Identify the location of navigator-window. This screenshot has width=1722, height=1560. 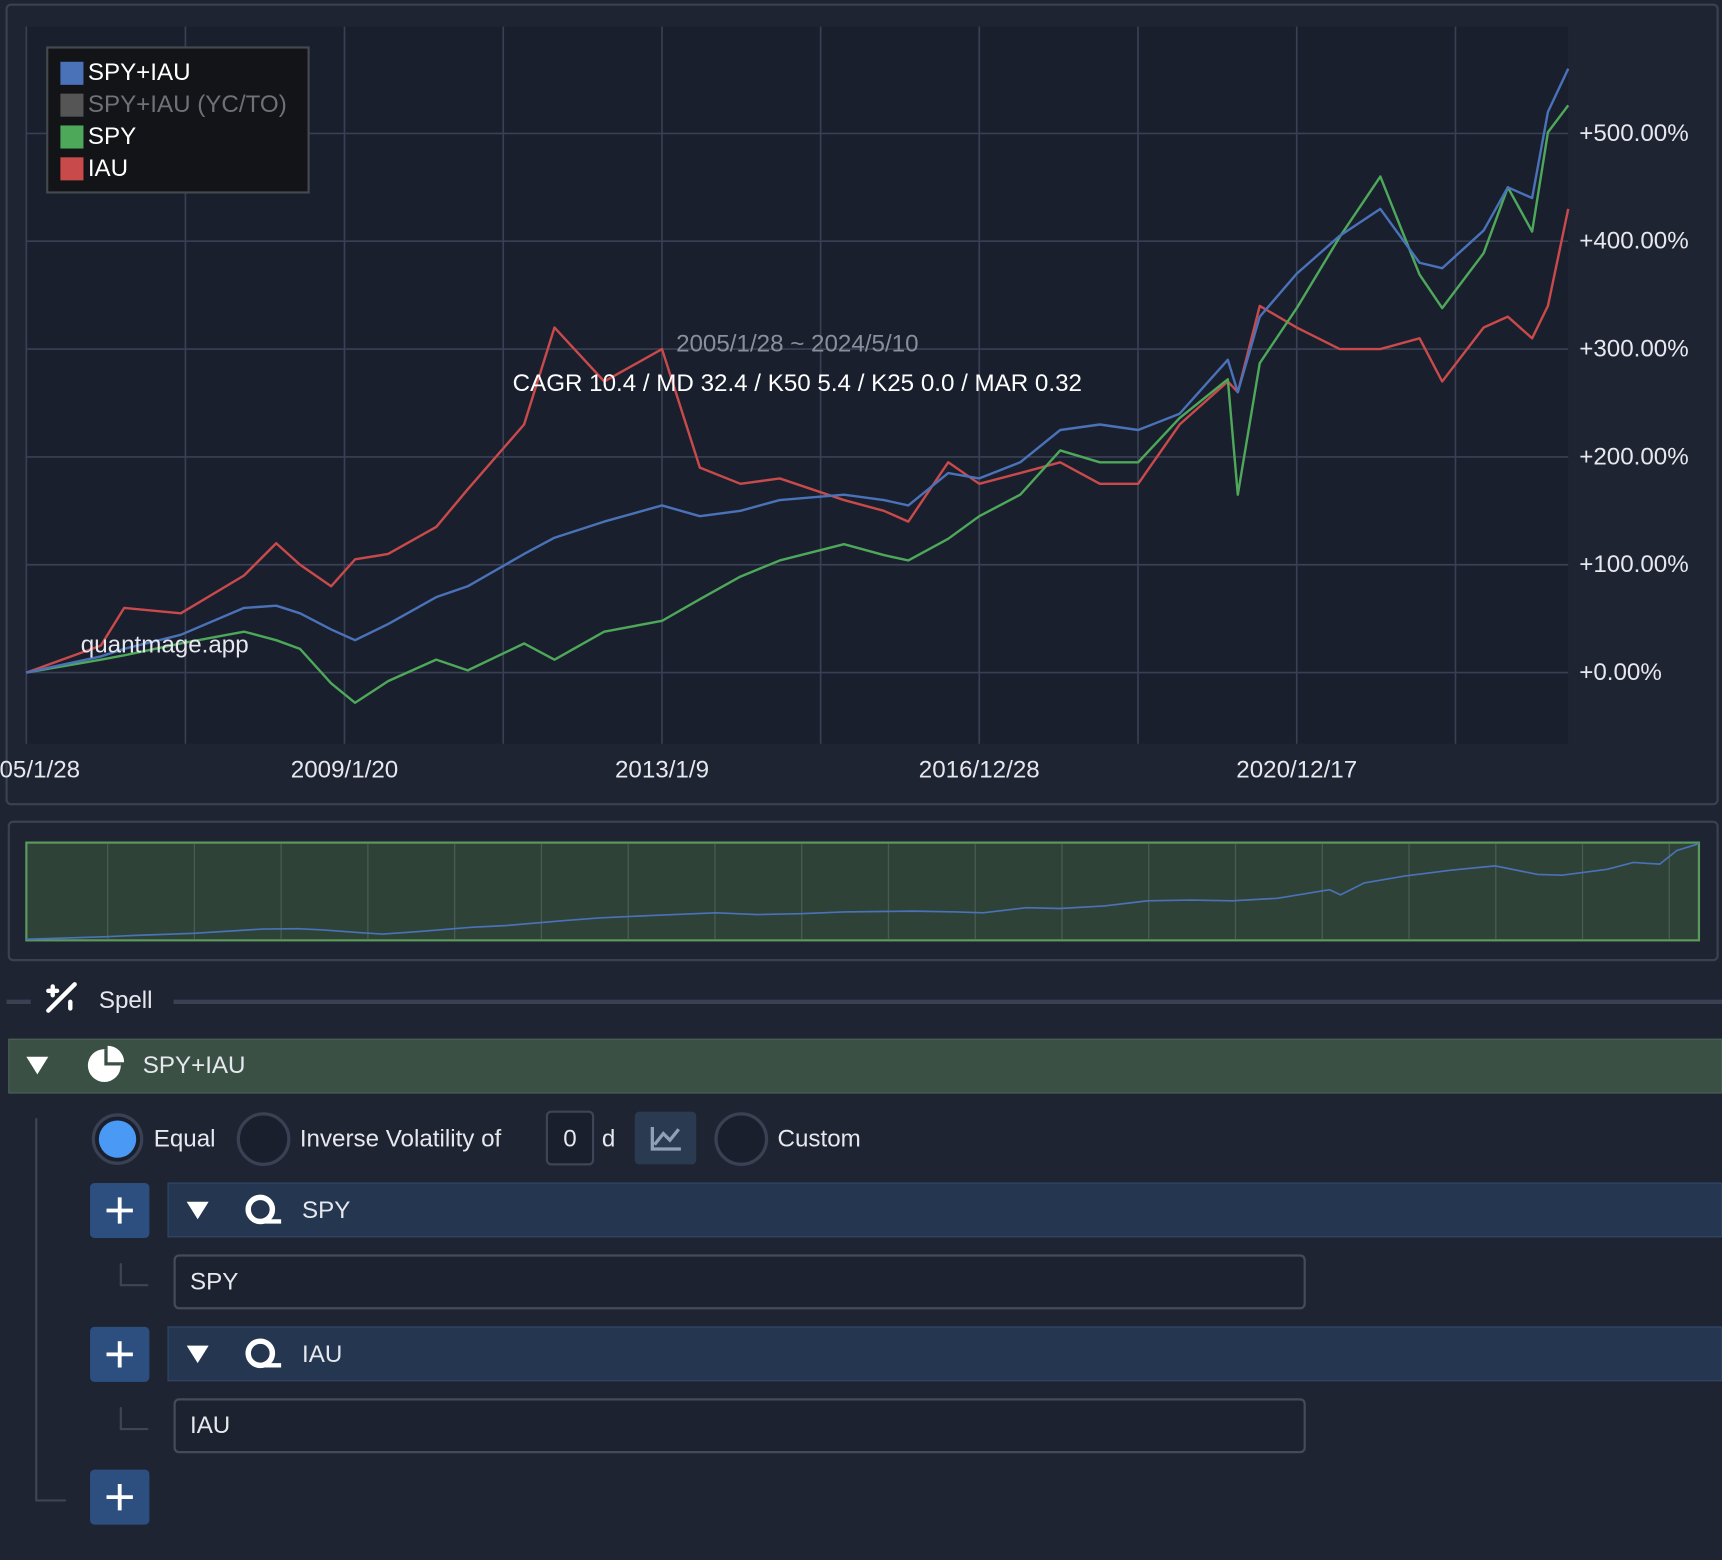
(863, 891).